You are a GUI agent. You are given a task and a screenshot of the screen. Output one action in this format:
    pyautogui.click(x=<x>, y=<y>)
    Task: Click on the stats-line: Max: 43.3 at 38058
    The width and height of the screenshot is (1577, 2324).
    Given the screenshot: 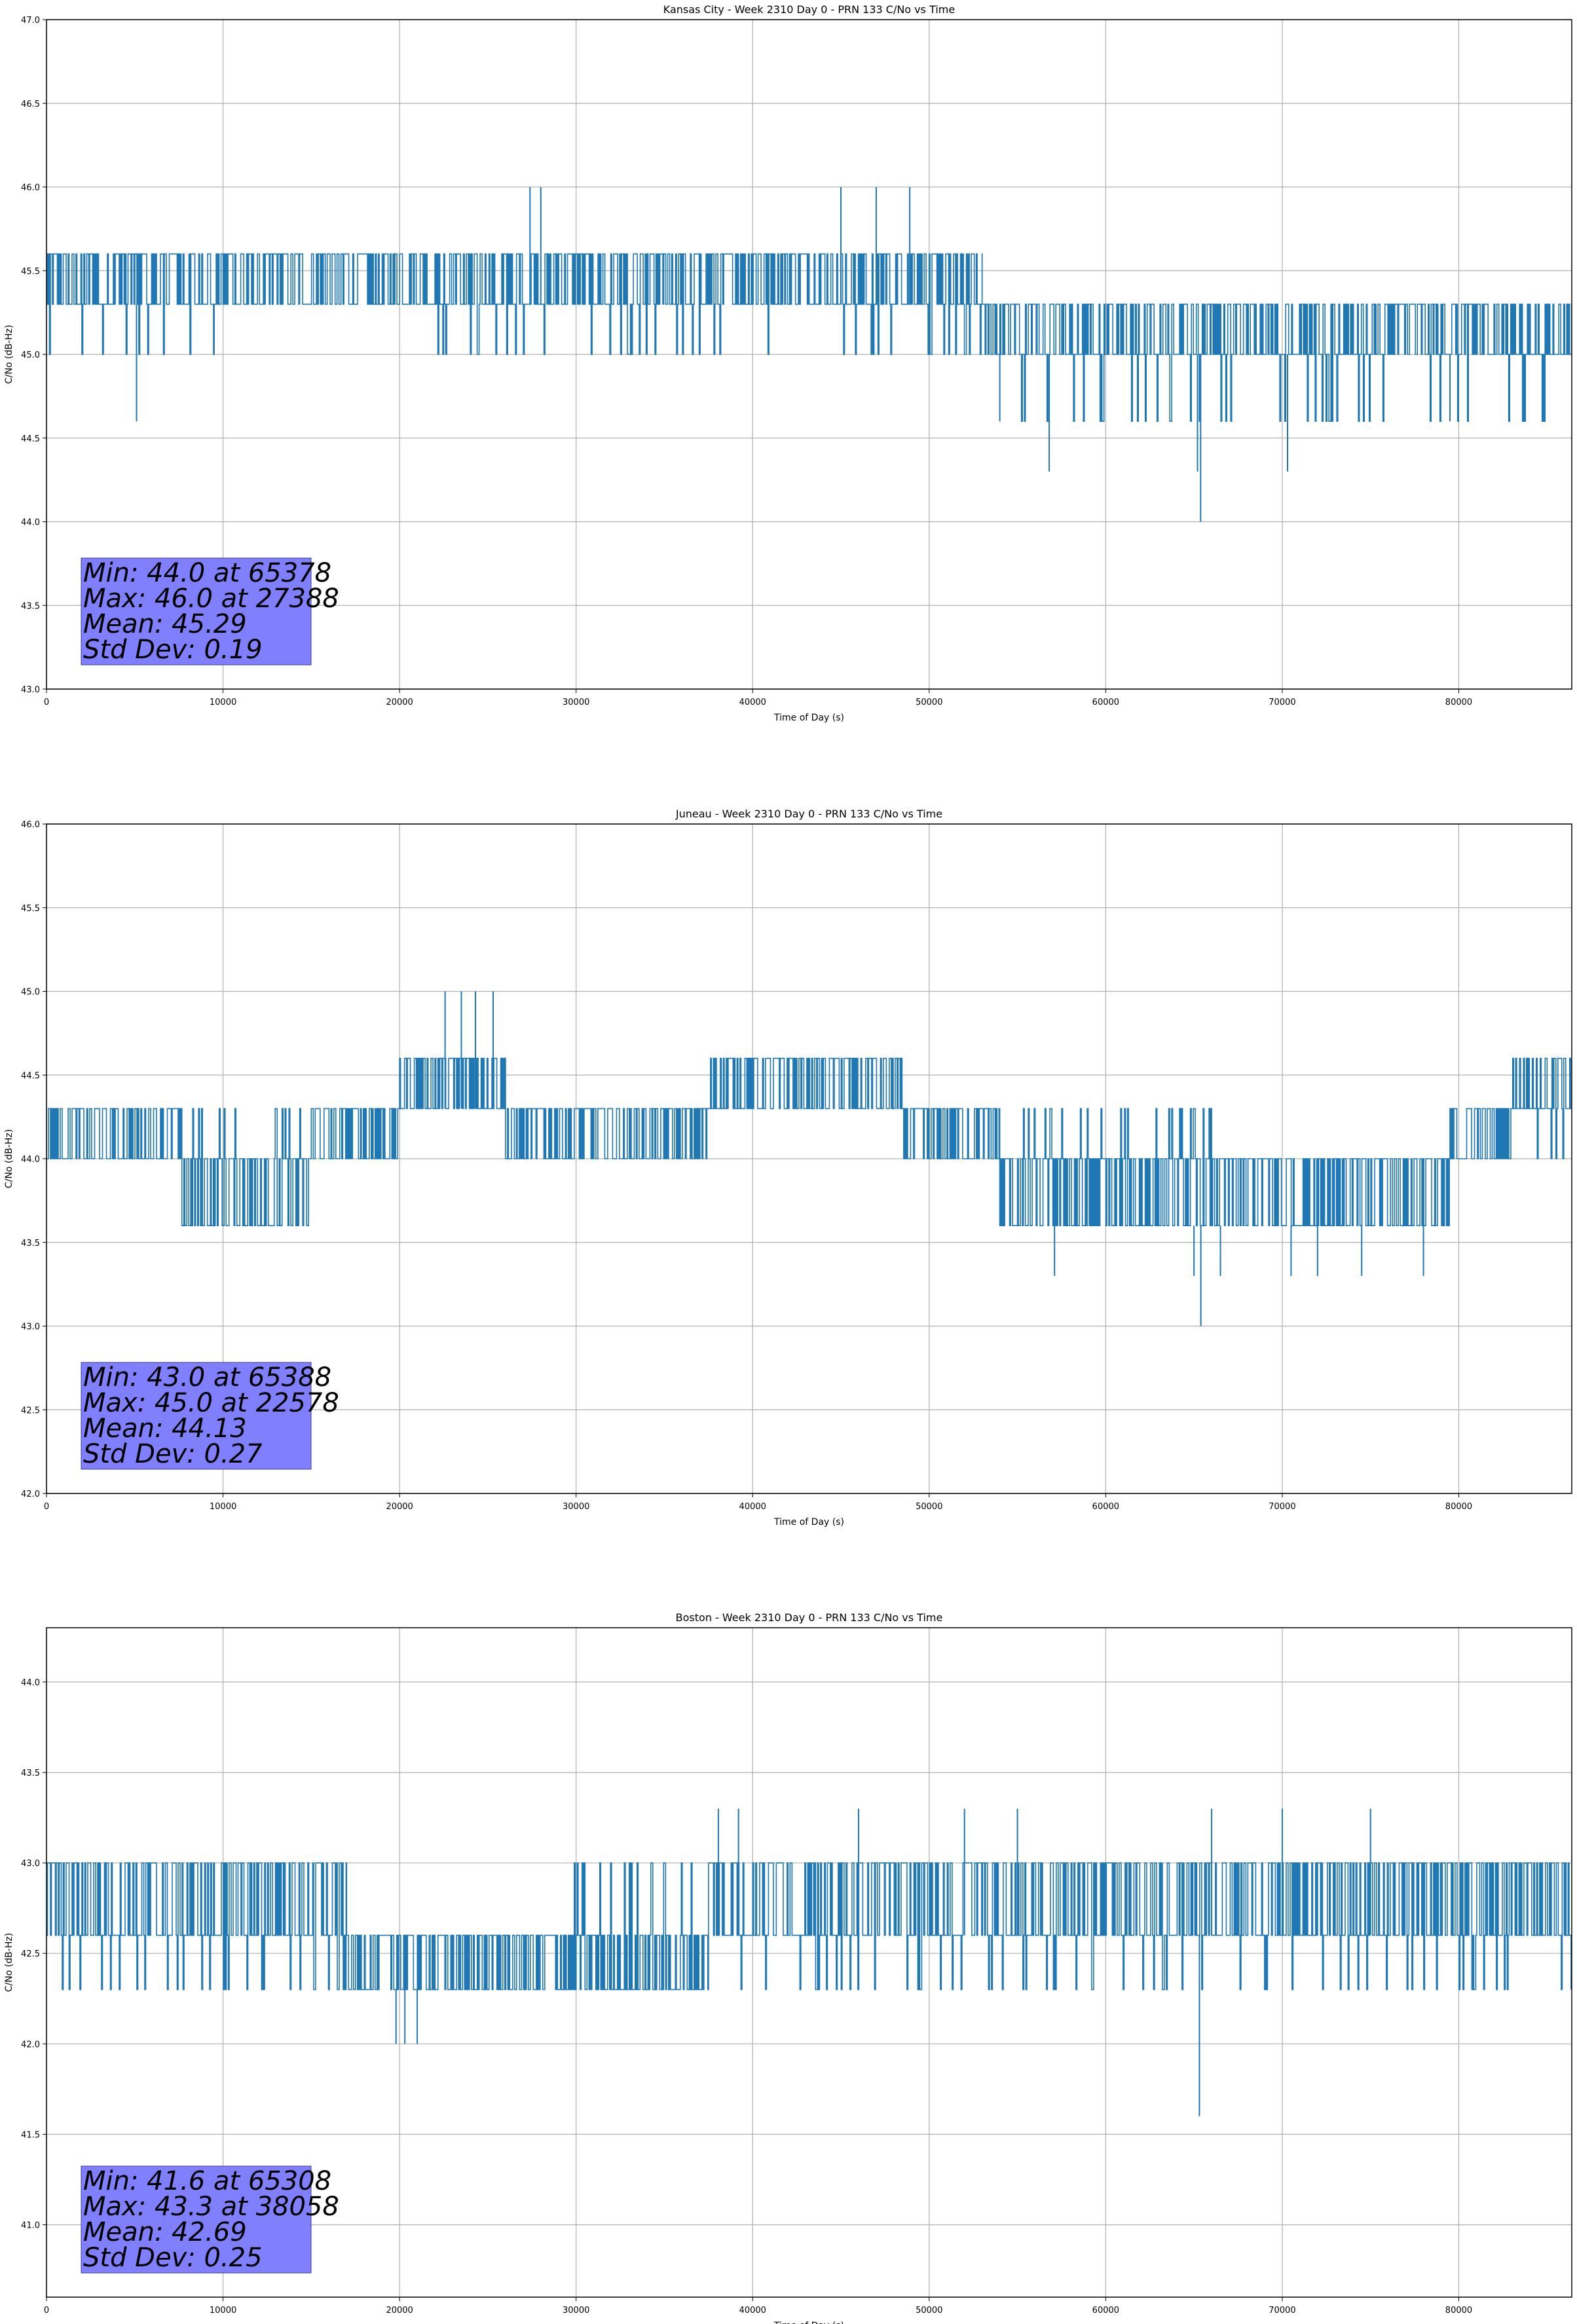 What is the action you would take?
    pyautogui.click(x=211, y=2207)
    